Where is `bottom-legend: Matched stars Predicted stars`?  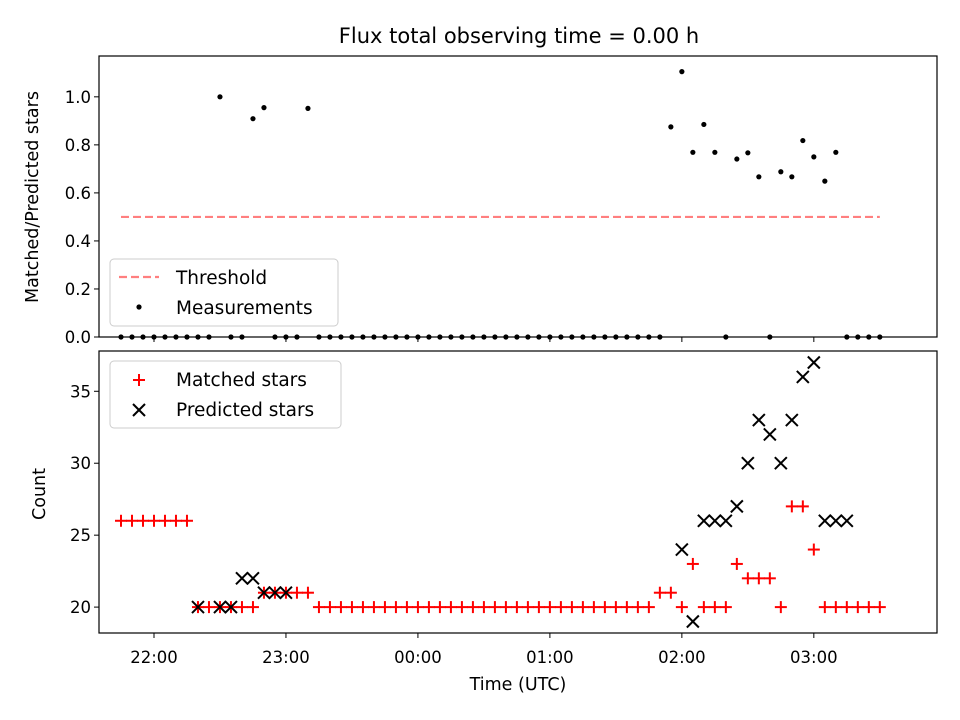 bottom-legend: Matched stars Predicted stars is located at coordinates (225, 394).